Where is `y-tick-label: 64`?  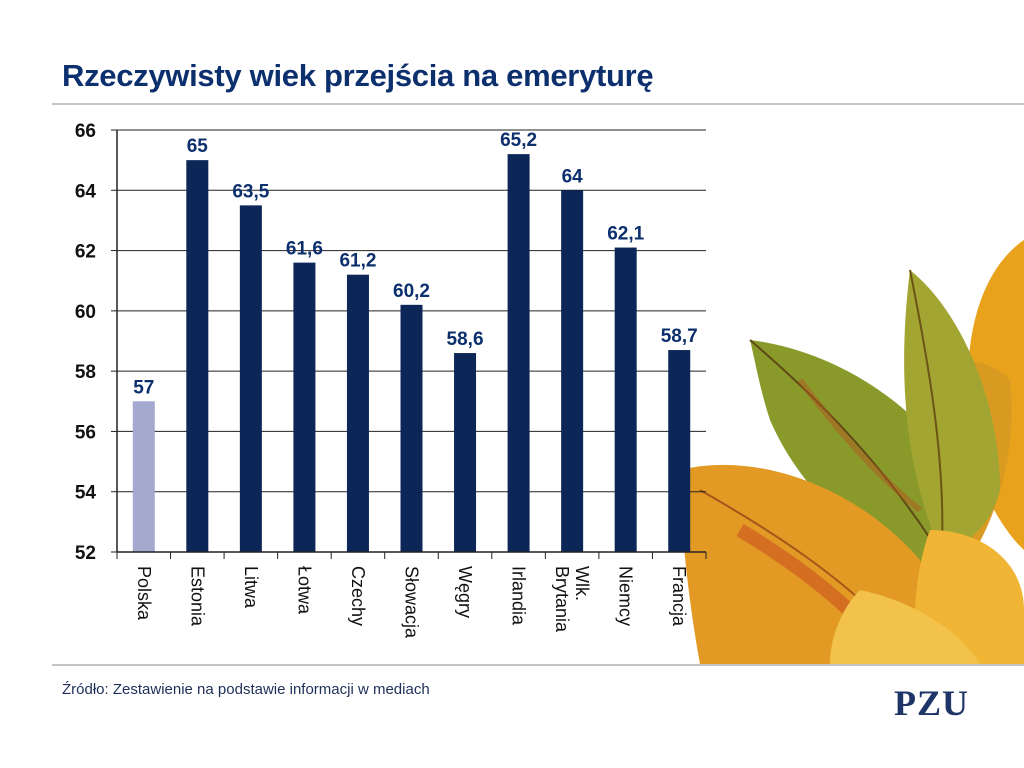
y-tick-label: 64 is located at coordinates (86, 191).